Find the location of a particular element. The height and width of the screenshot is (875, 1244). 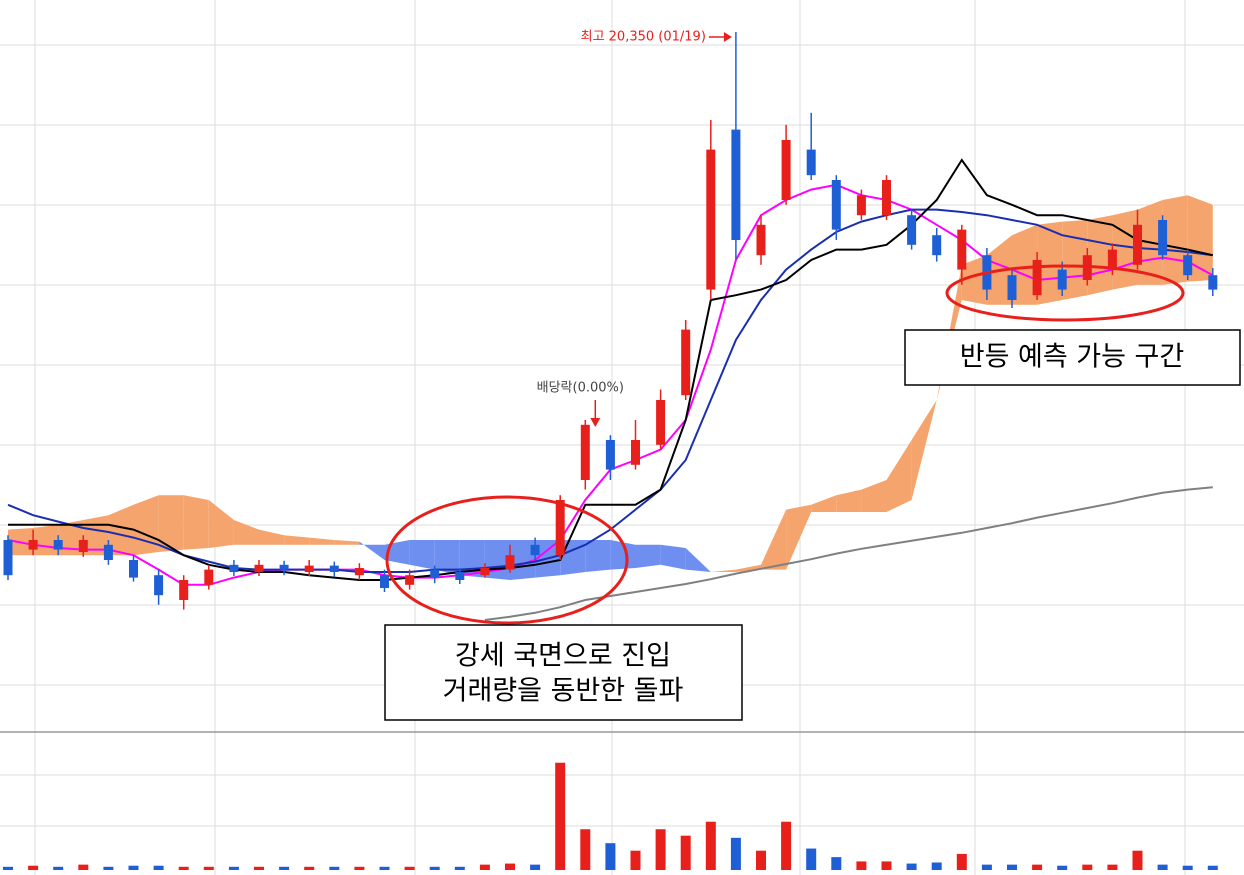

high-label: 최고 20,350 (01/19) is located at coordinates (643, 37).